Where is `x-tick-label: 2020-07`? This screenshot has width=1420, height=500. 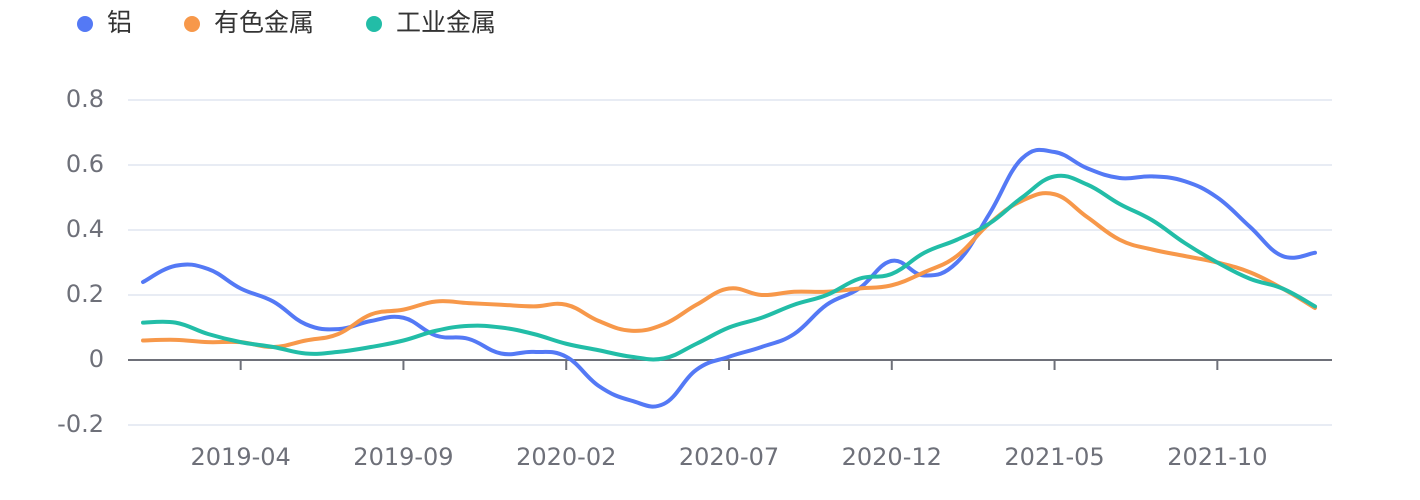 x-tick-label: 2020-07 is located at coordinates (729, 457).